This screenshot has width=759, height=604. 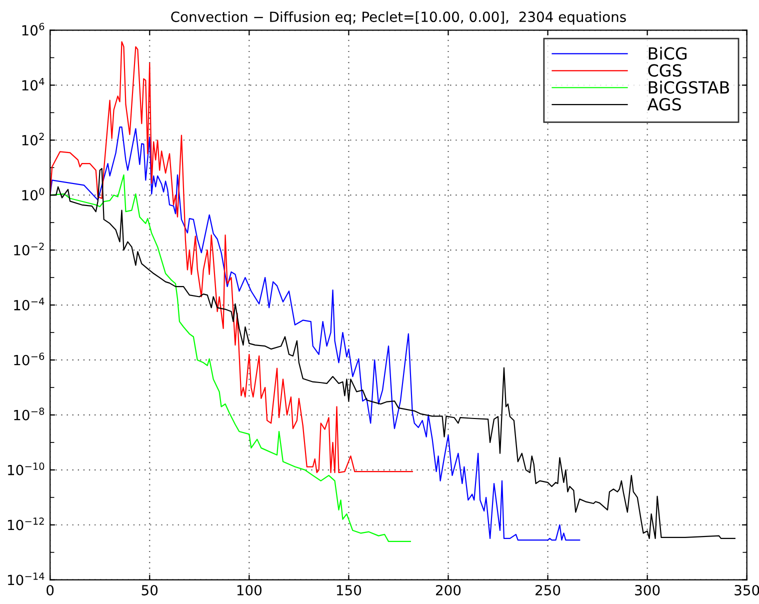 What do you see at coordinates (29, 414) in the screenshot?
I see `y-tick-label: 10$^{−8}$` at bounding box center [29, 414].